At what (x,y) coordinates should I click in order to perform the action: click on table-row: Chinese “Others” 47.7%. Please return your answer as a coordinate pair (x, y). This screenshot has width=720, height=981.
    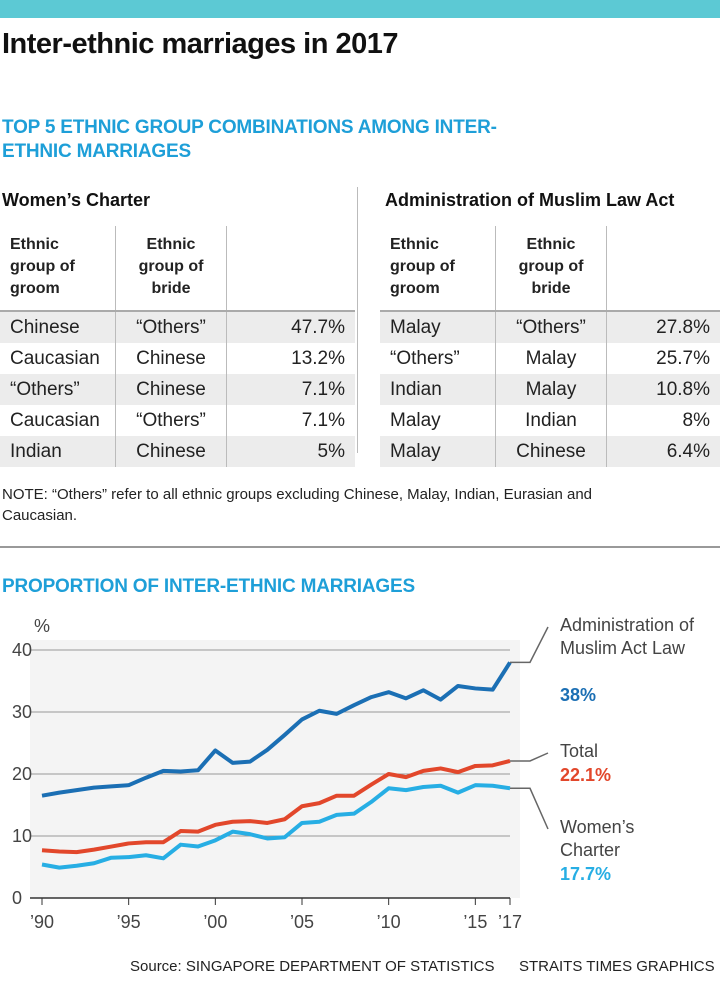
    Looking at the image, I should click on (177, 327).